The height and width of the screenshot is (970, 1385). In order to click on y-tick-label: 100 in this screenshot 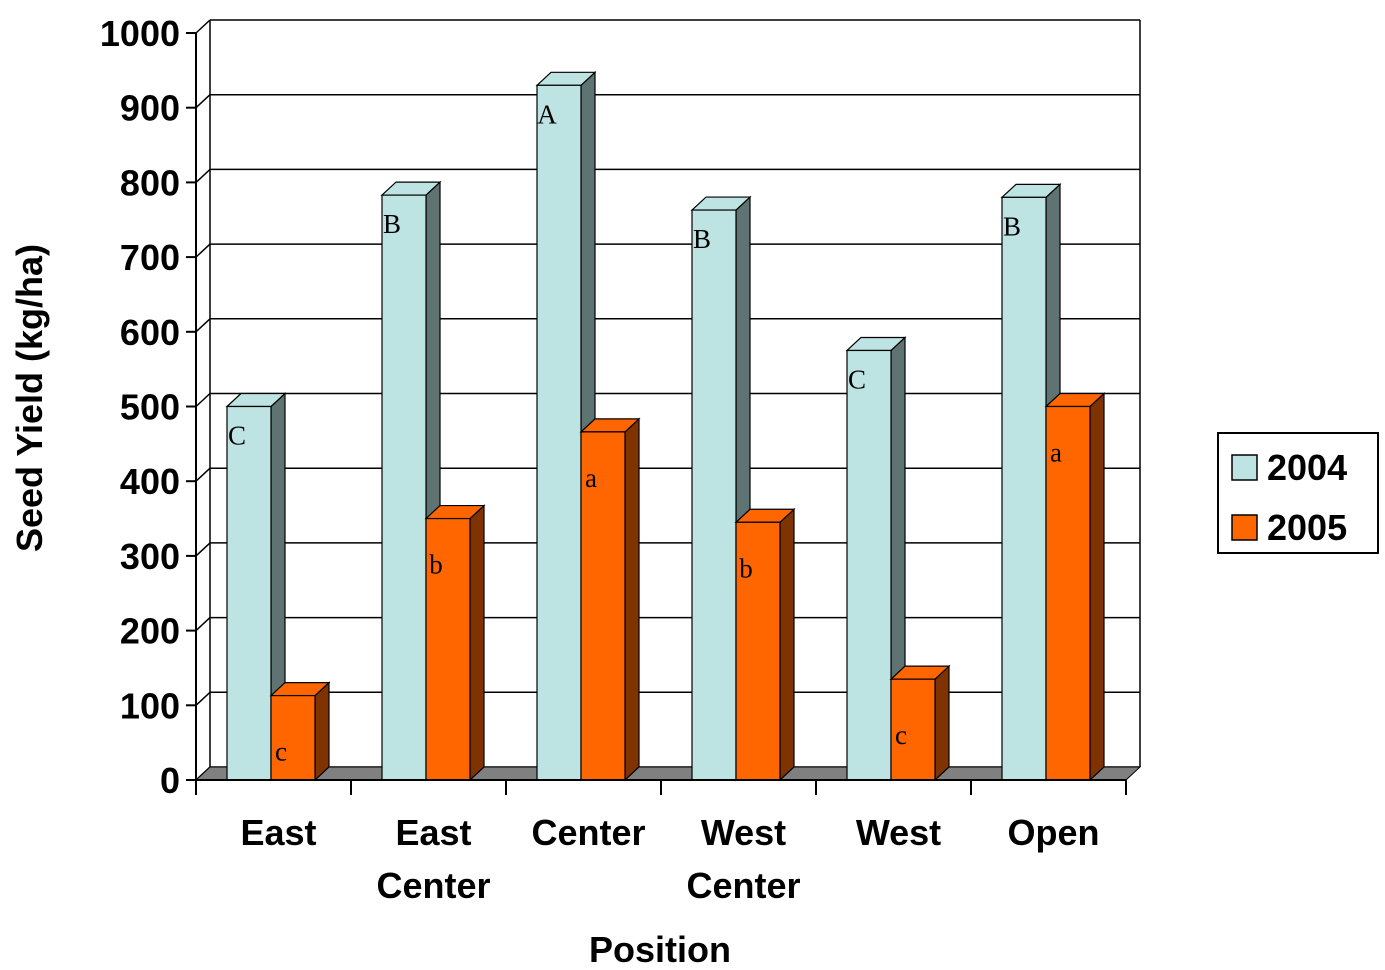, I will do `click(150, 705)`.